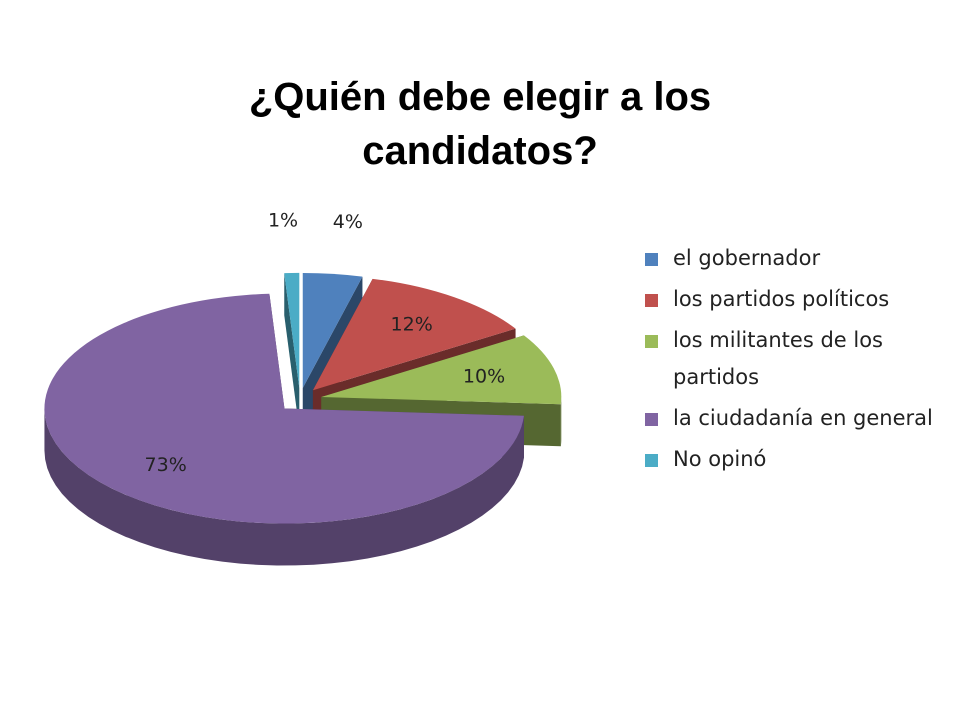 The image size is (960, 720). I want to click on chart-title: ¿Quién debe elegir a los candidatos?, so click(480, 124).